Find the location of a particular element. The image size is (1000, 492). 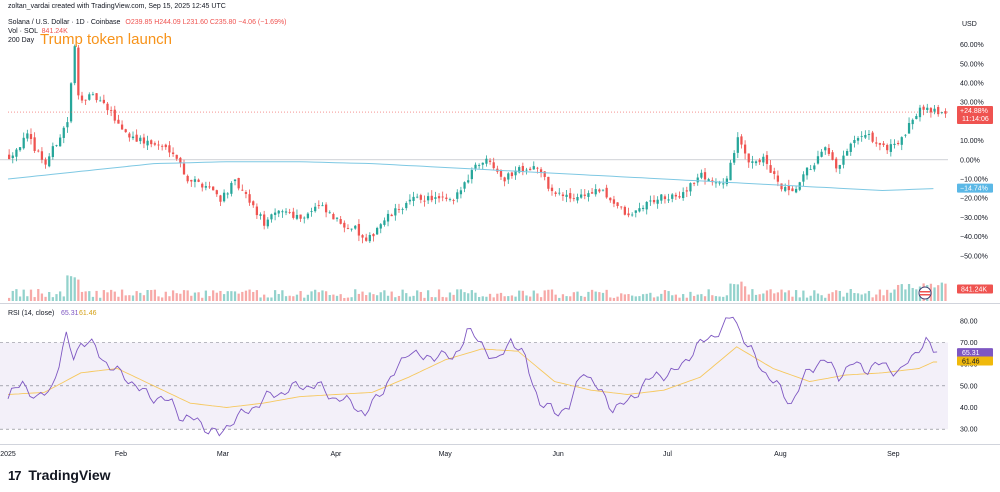

time-axis-label: Aug is located at coordinates (780, 454).